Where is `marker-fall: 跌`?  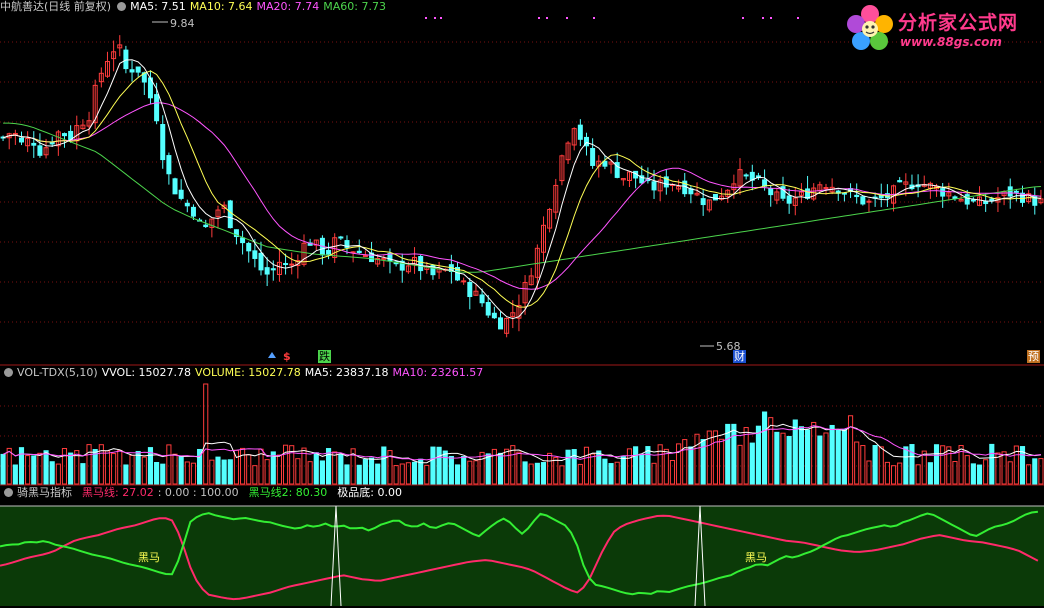 marker-fall: 跌 is located at coordinates (324, 356).